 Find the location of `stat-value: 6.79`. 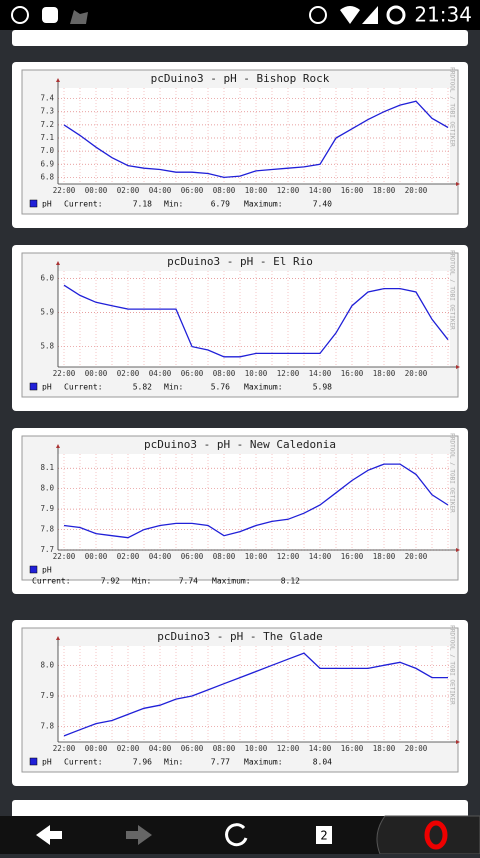

stat-value: 6.79 is located at coordinates (220, 204).